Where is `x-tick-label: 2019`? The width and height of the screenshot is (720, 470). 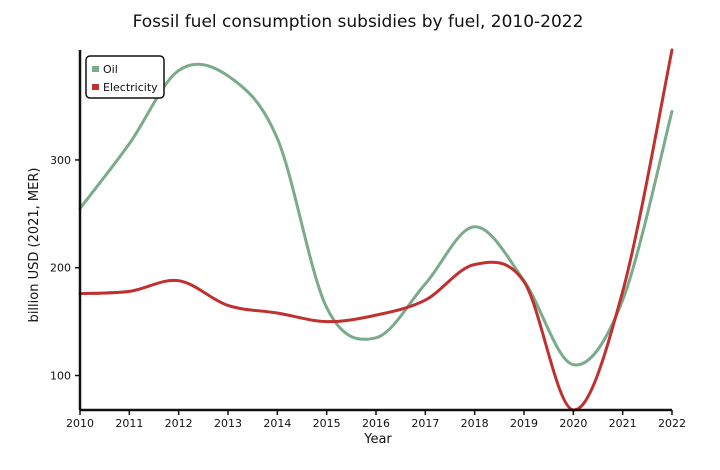
x-tick-label: 2019 is located at coordinates (524, 423).